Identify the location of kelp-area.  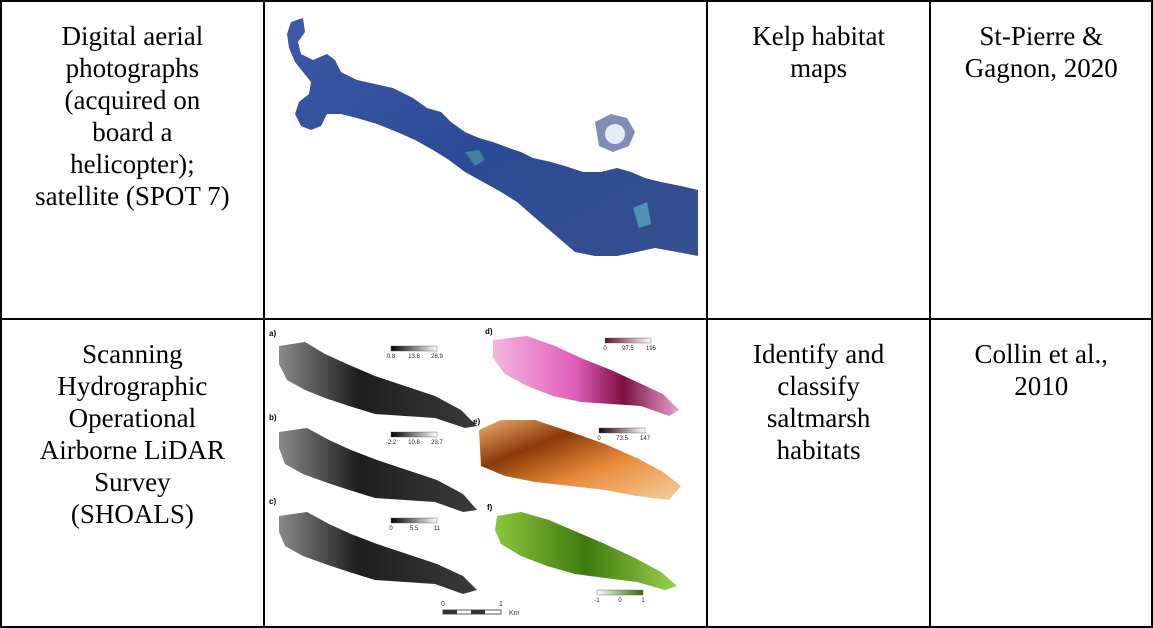
(492, 137).